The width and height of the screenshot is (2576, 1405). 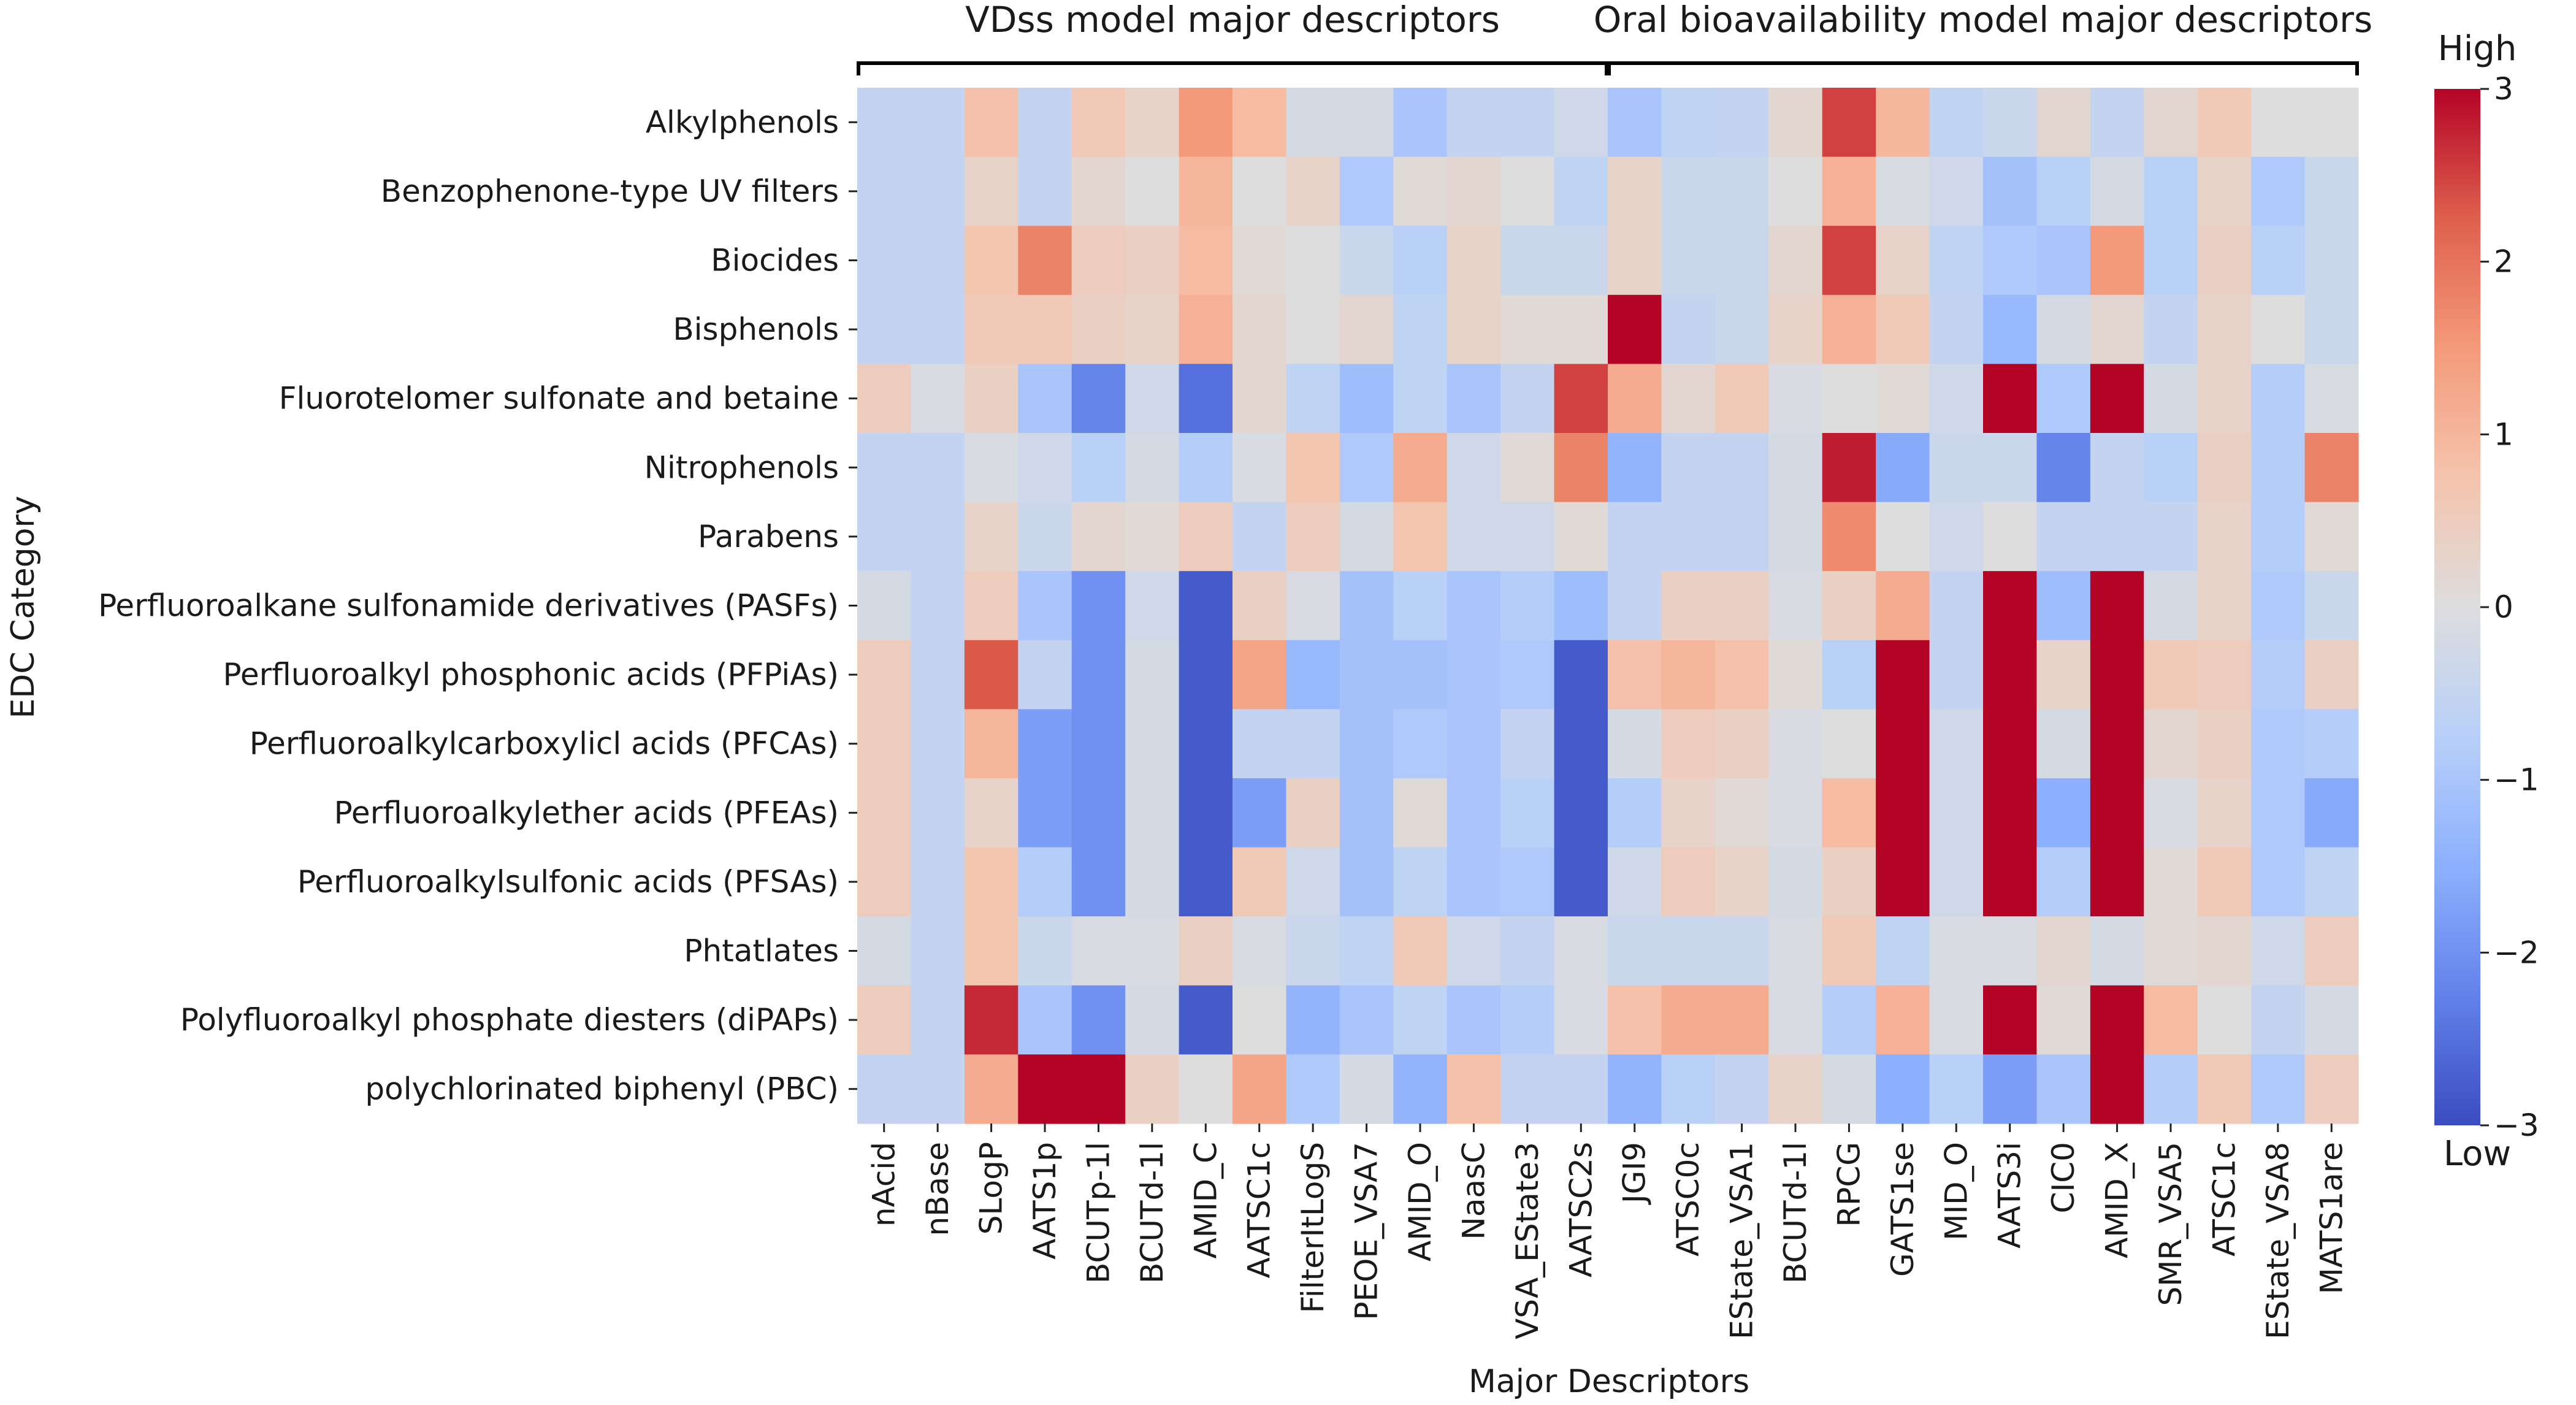 What do you see at coordinates (1849, 1184) in the screenshot?
I see `x-tick-label: RPCG` at bounding box center [1849, 1184].